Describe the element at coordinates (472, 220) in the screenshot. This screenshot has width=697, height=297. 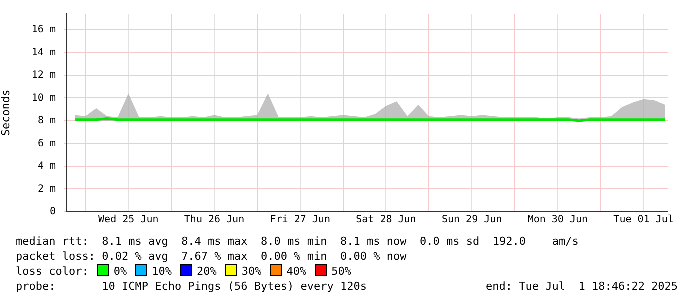
I see `x-tick-label: Sun 29 Jun` at that location.